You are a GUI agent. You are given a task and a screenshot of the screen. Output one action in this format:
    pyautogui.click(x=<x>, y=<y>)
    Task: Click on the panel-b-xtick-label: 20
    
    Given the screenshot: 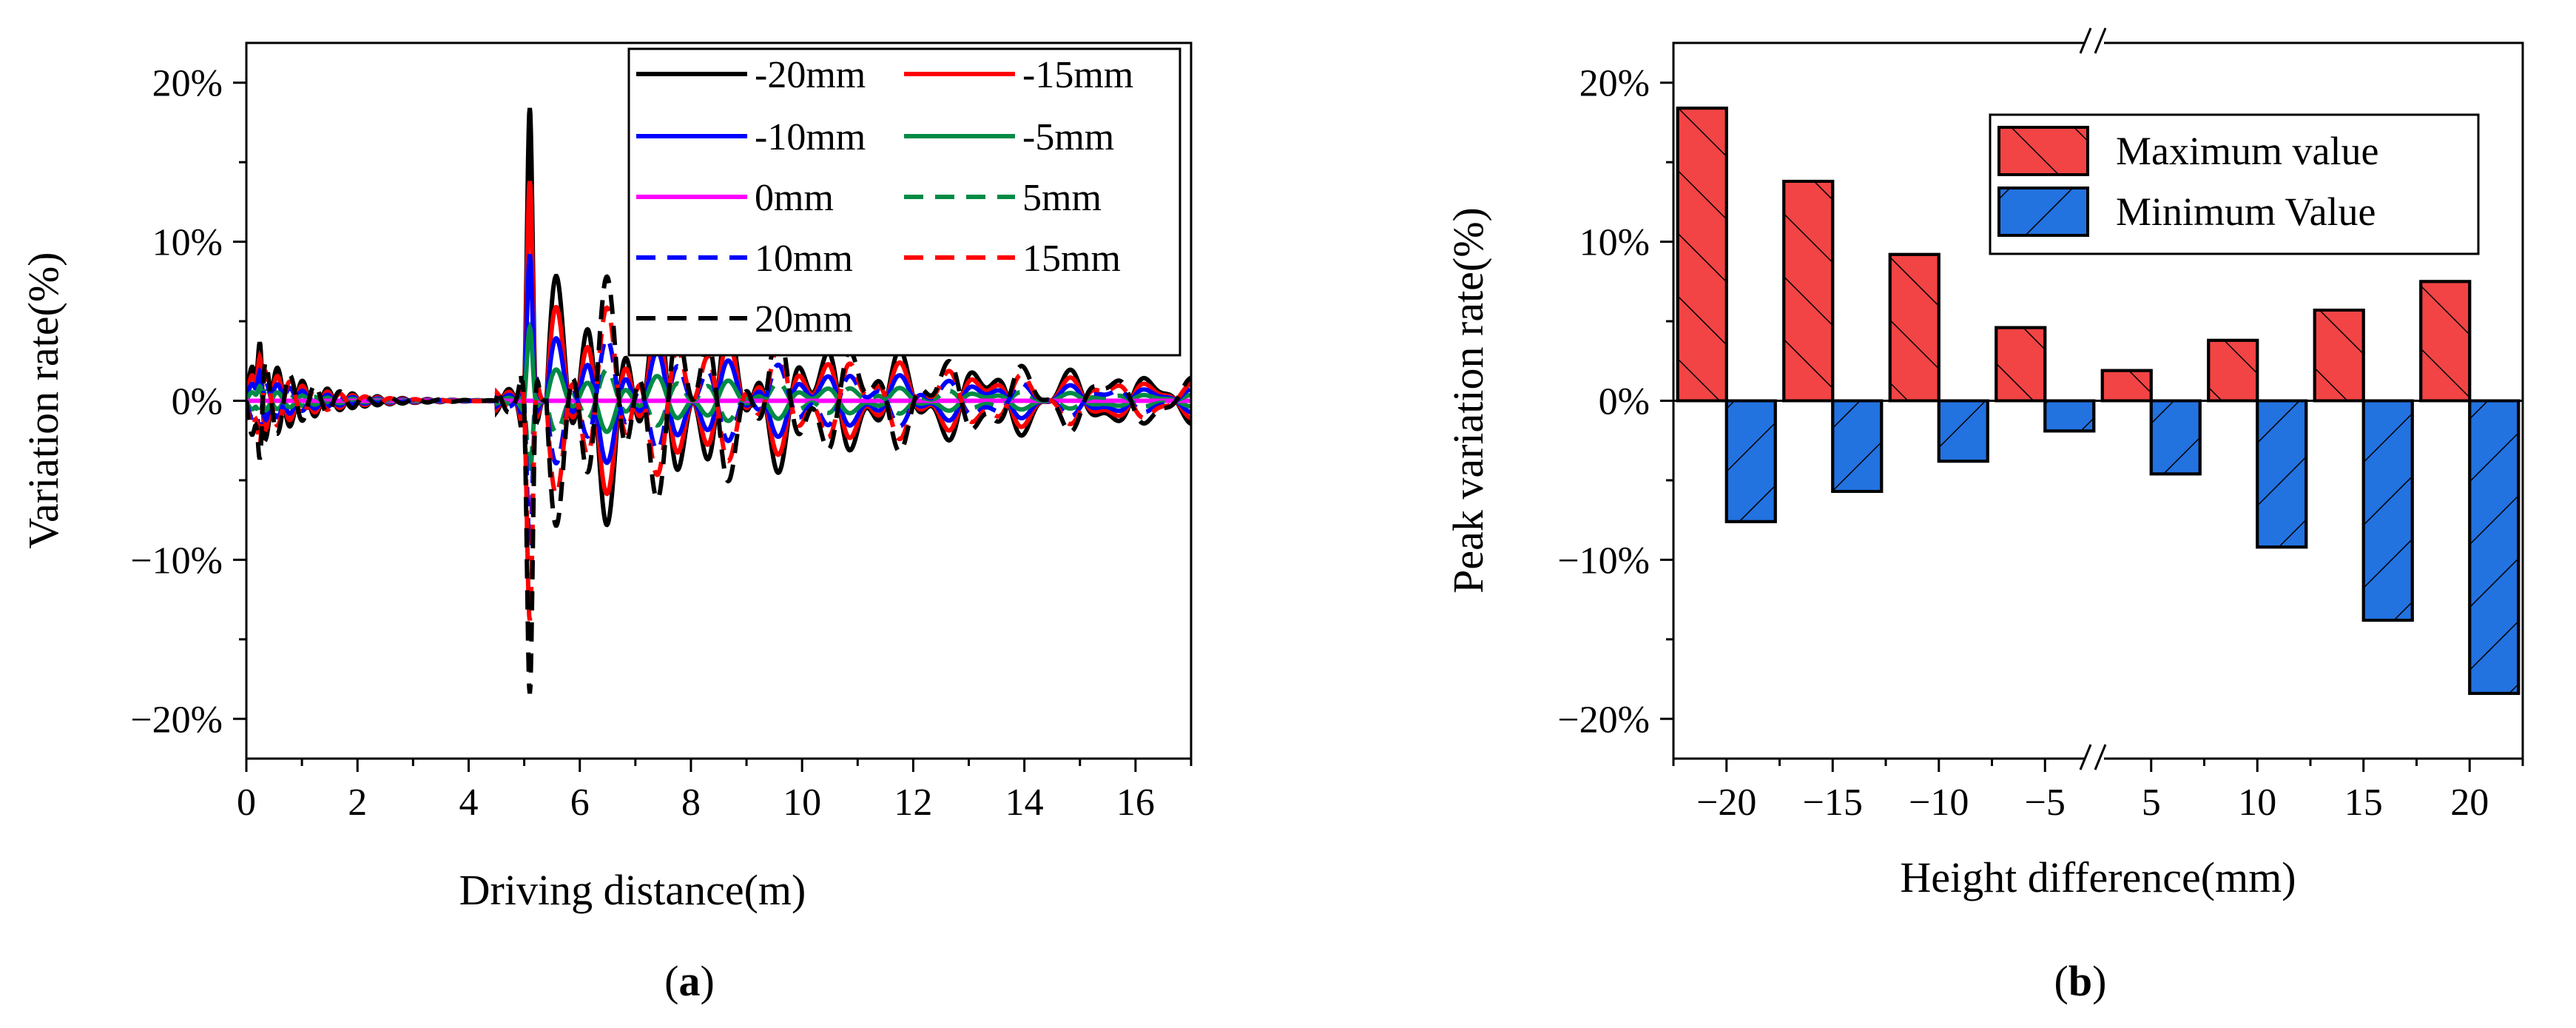 What is the action you would take?
    pyautogui.click(x=2469, y=803)
    